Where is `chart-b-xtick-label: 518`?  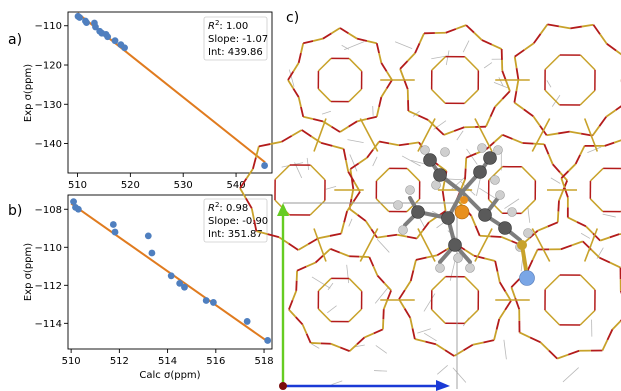 chart-b-xtick-label: 518 is located at coordinates (263, 361).